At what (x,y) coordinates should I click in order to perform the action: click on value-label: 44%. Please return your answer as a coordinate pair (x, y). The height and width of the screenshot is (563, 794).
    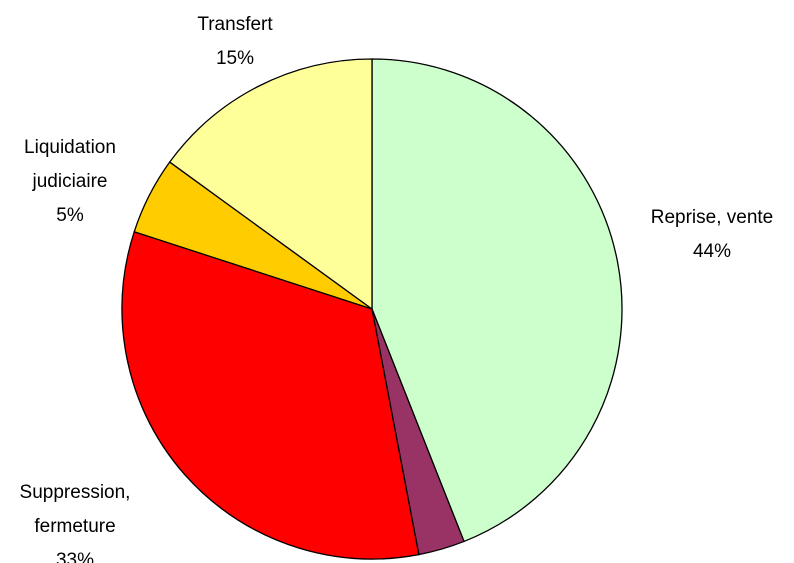
    Looking at the image, I should click on (712, 251).